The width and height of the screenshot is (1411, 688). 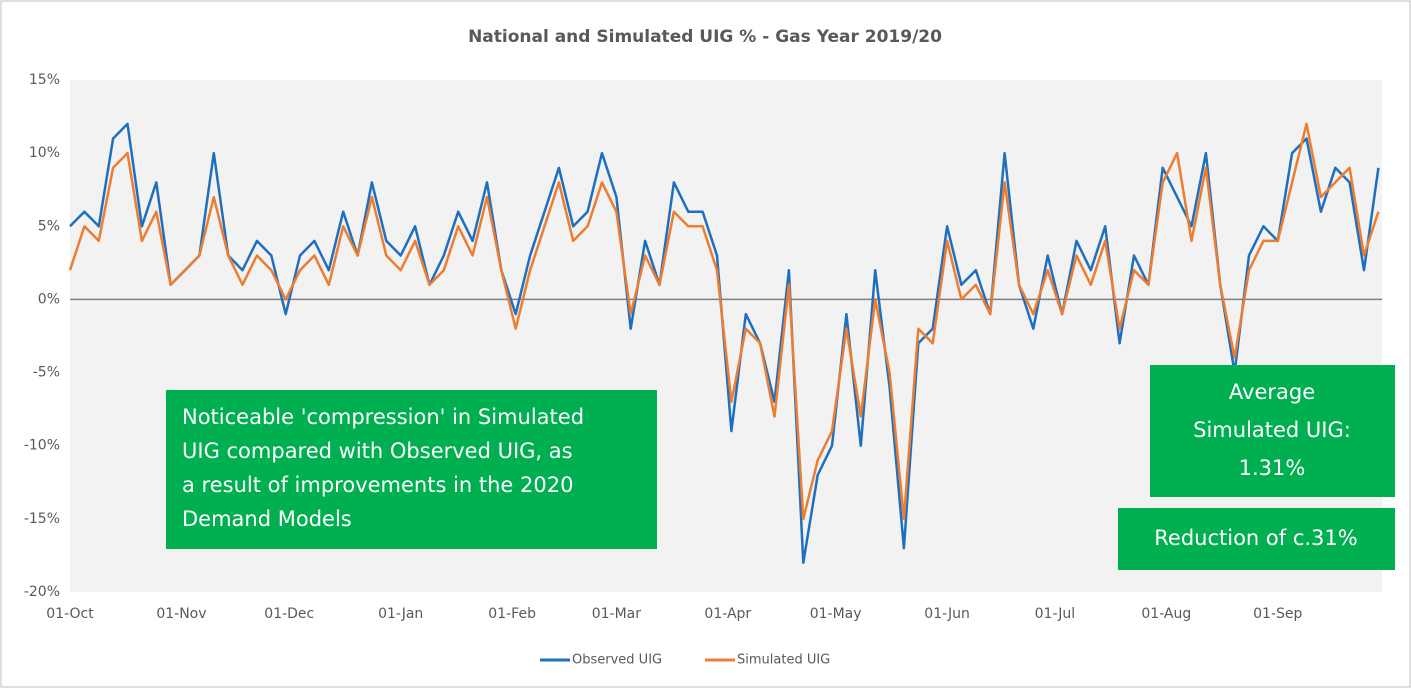 What do you see at coordinates (377, 451) in the screenshot?
I see `annotation-text: UIG compared with Observed UIG, as` at bounding box center [377, 451].